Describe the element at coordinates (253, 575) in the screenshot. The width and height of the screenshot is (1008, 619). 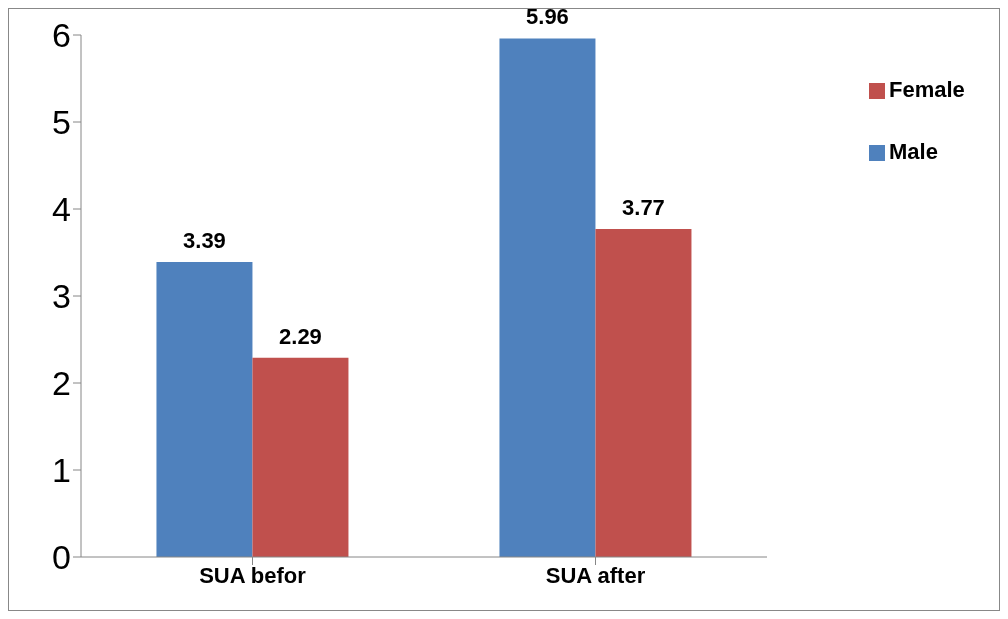
I see `x-tick-label: SUA befor` at that location.